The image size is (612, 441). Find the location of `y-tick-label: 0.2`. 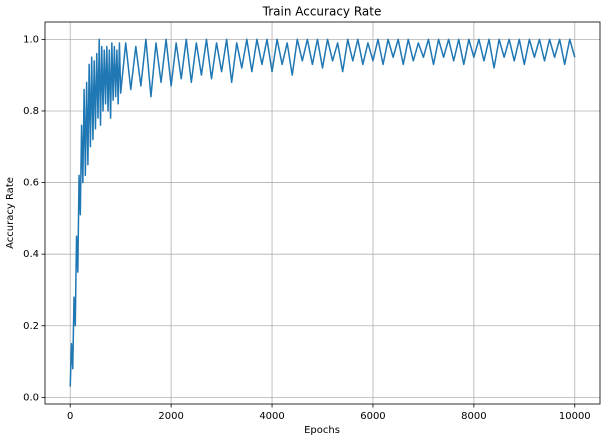

y-tick-label: 0.2 is located at coordinates (31, 326).